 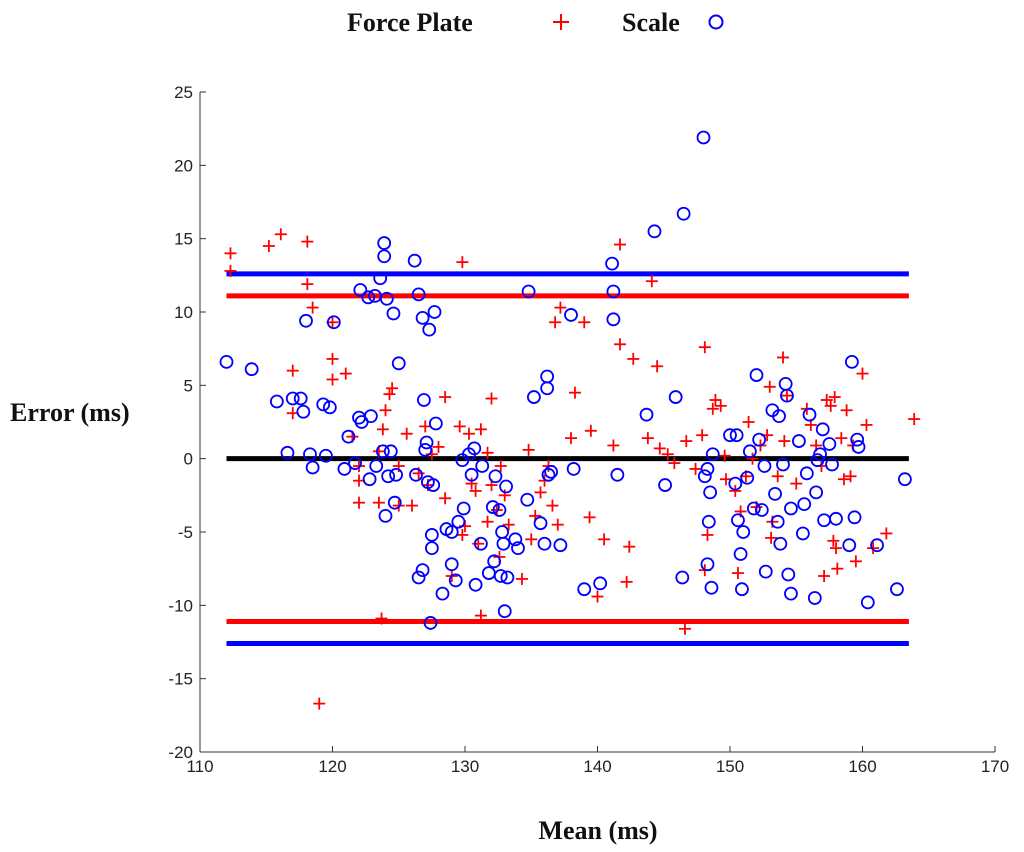 I want to click on x-tick-label: 130, so click(x=465, y=766).